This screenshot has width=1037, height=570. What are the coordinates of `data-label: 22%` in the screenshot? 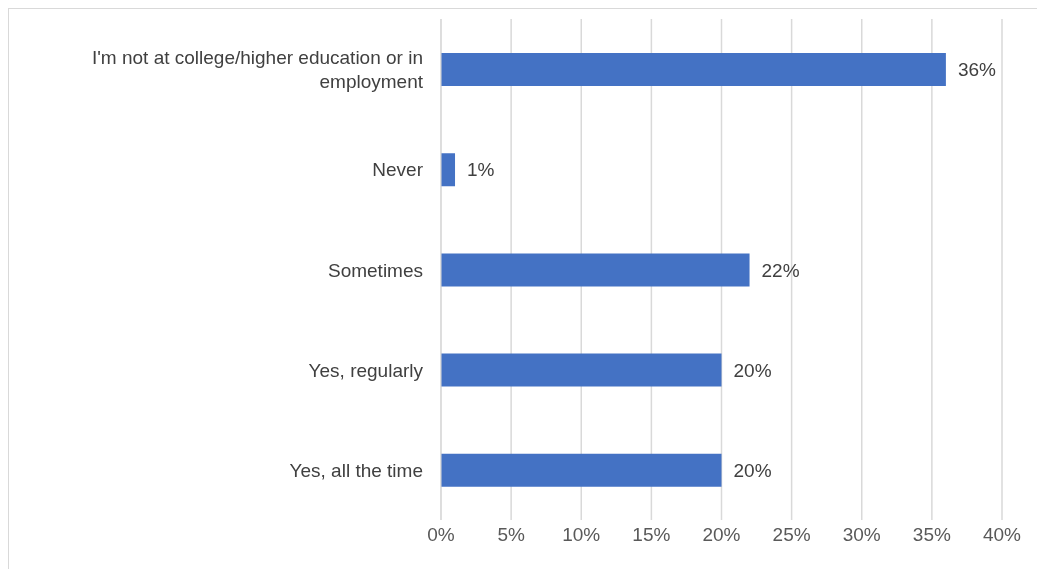 It's located at (780, 270).